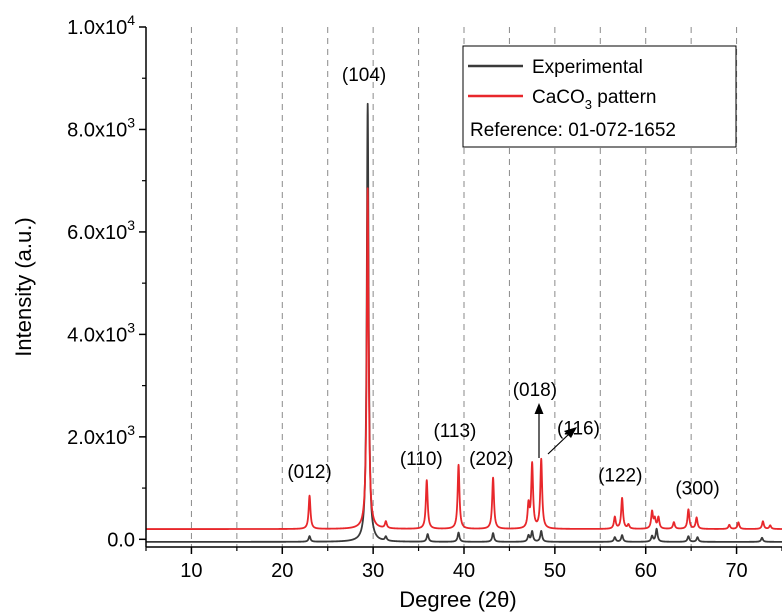 The height and width of the screenshot is (613, 782). I want to click on y-tick-label-4000: 4.0x10³, so click(101, 332).